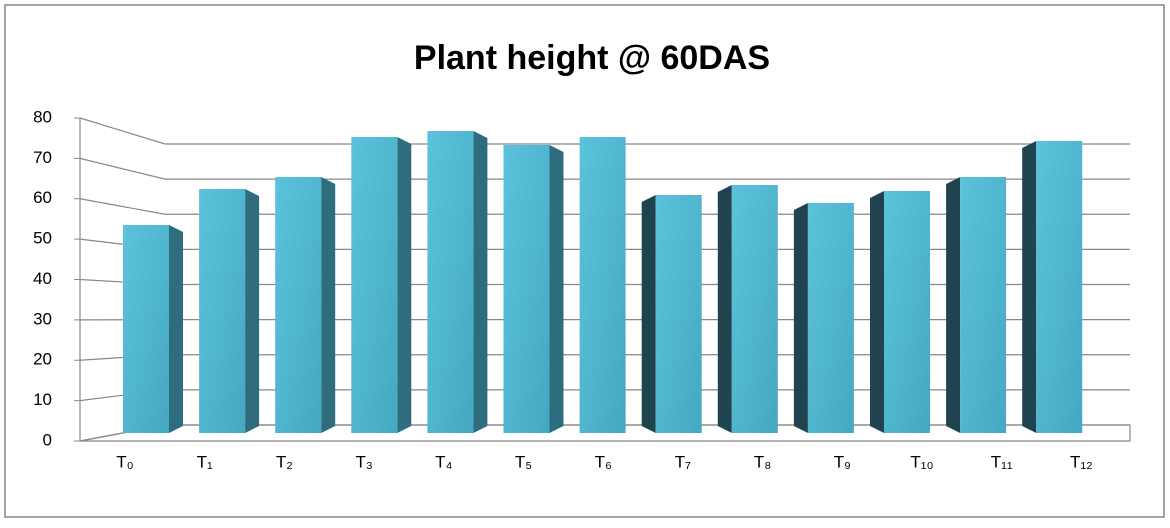 This screenshot has height=528, width=1170. I want to click on x-tick-label: T₉, so click(842, 461).